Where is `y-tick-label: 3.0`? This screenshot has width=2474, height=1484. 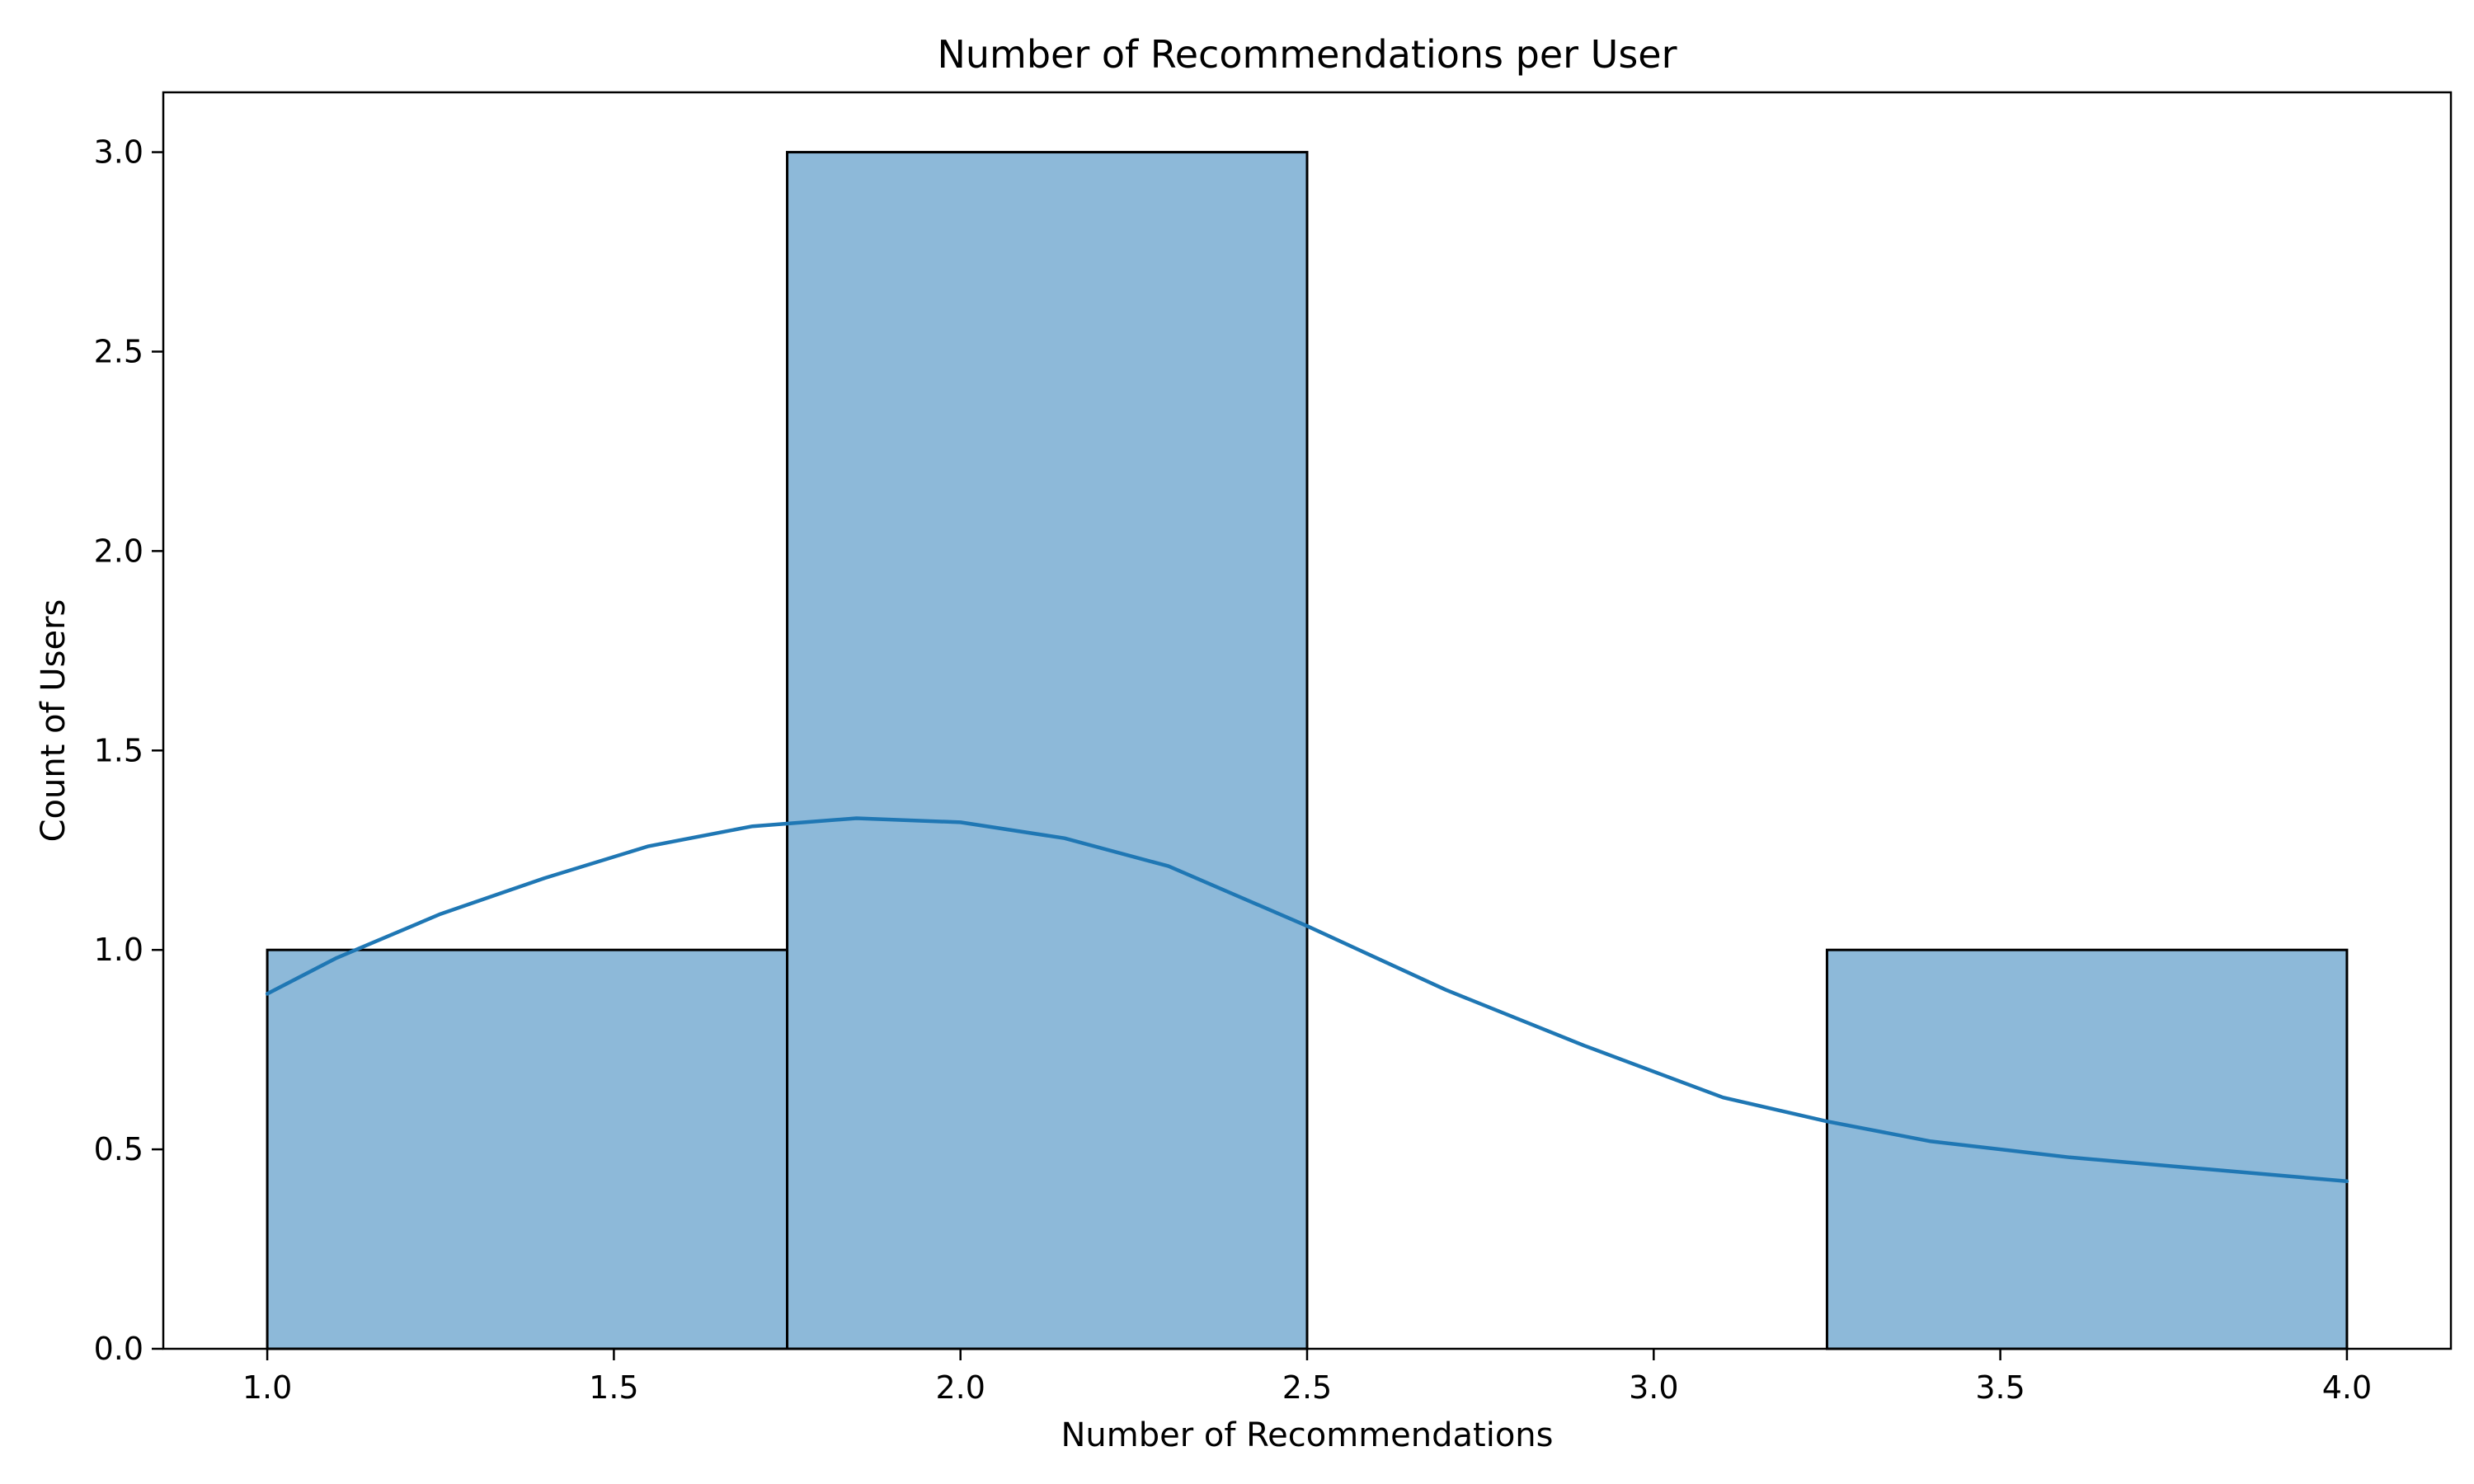 y-tick-label: 3.0 is located at coordinates (118, 152).